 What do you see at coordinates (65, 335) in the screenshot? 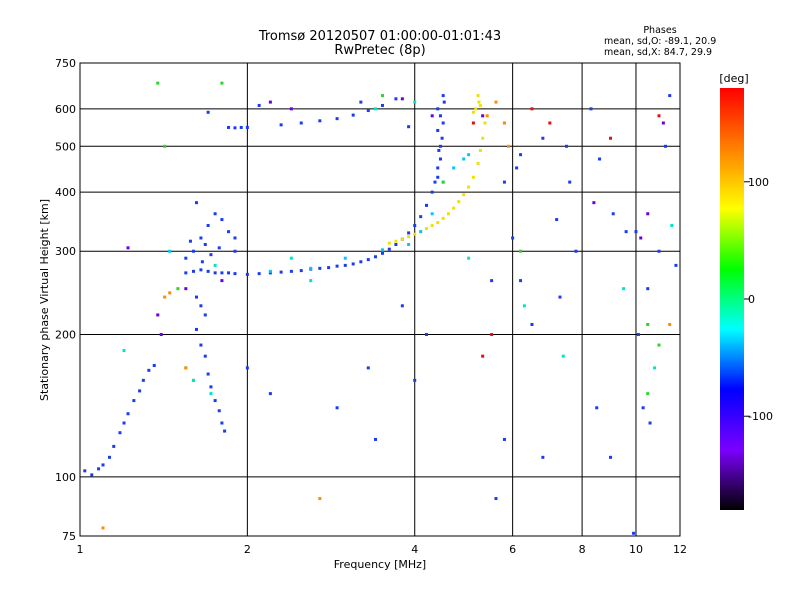
I see `y-tick-label: 200` at bounding box center [65, 335].